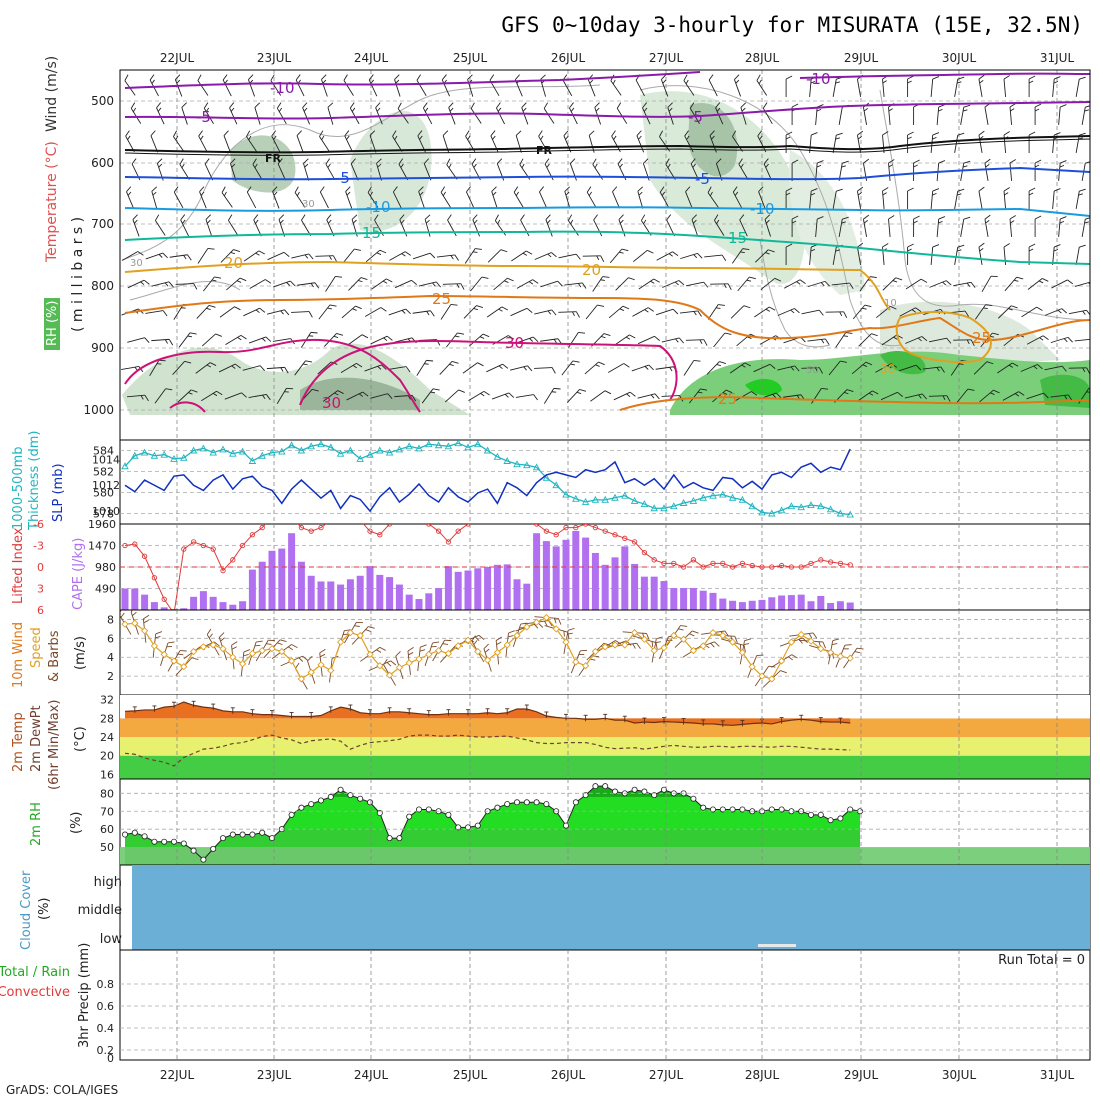 The height and width of the screenshot is (1100, 1100). What do you see at coordinates (492, 856) in the screenshot?
I see `rh-band` at bounding box center [492, 856].